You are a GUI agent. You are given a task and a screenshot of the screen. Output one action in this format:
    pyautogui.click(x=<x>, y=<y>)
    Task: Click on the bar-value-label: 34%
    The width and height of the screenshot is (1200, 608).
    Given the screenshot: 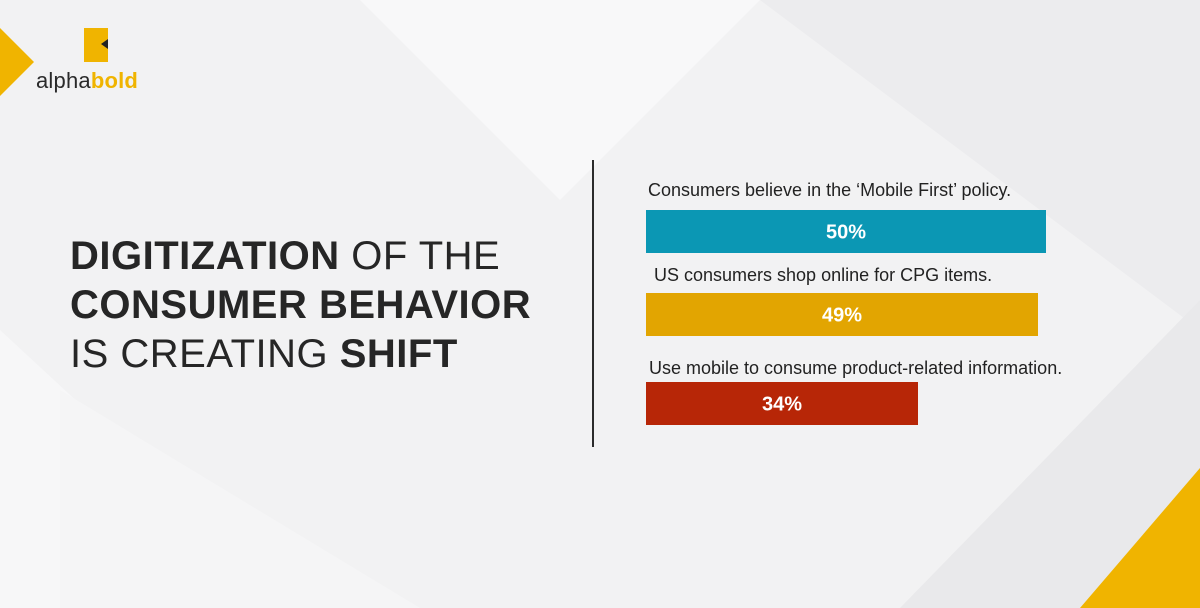 What is the action you would take?
    pyautogui.click(x=782, y=405)
    